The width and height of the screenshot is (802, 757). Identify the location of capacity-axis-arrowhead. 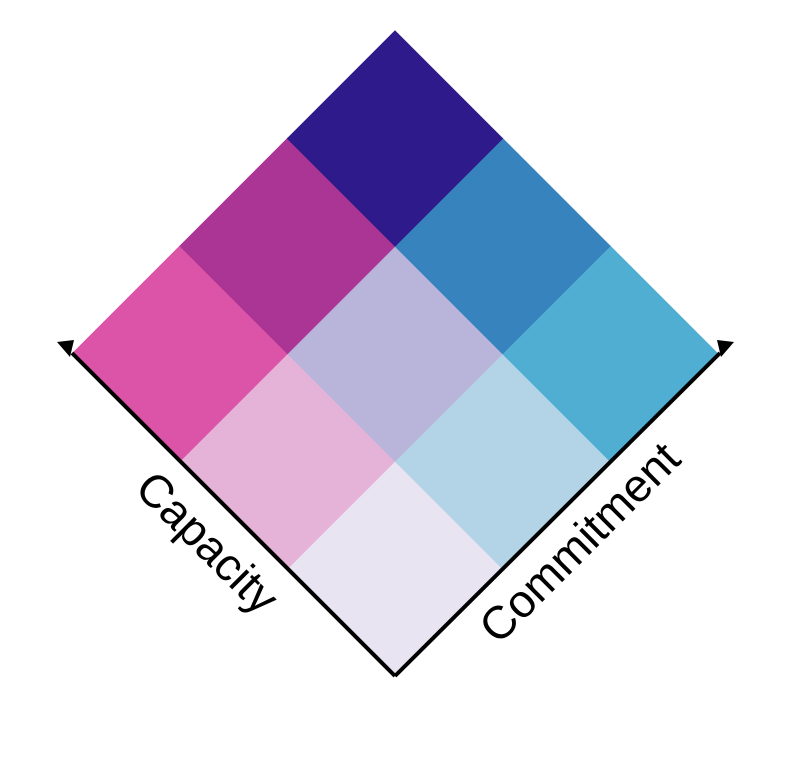
(65, 348).